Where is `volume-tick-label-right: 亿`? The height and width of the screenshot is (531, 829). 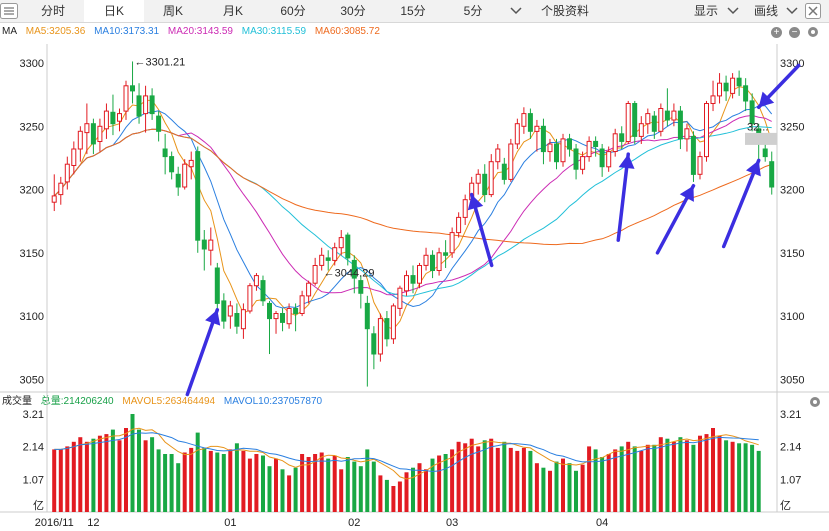 volume-tick-label-right: 亿 is located at coordinates (785, 505).